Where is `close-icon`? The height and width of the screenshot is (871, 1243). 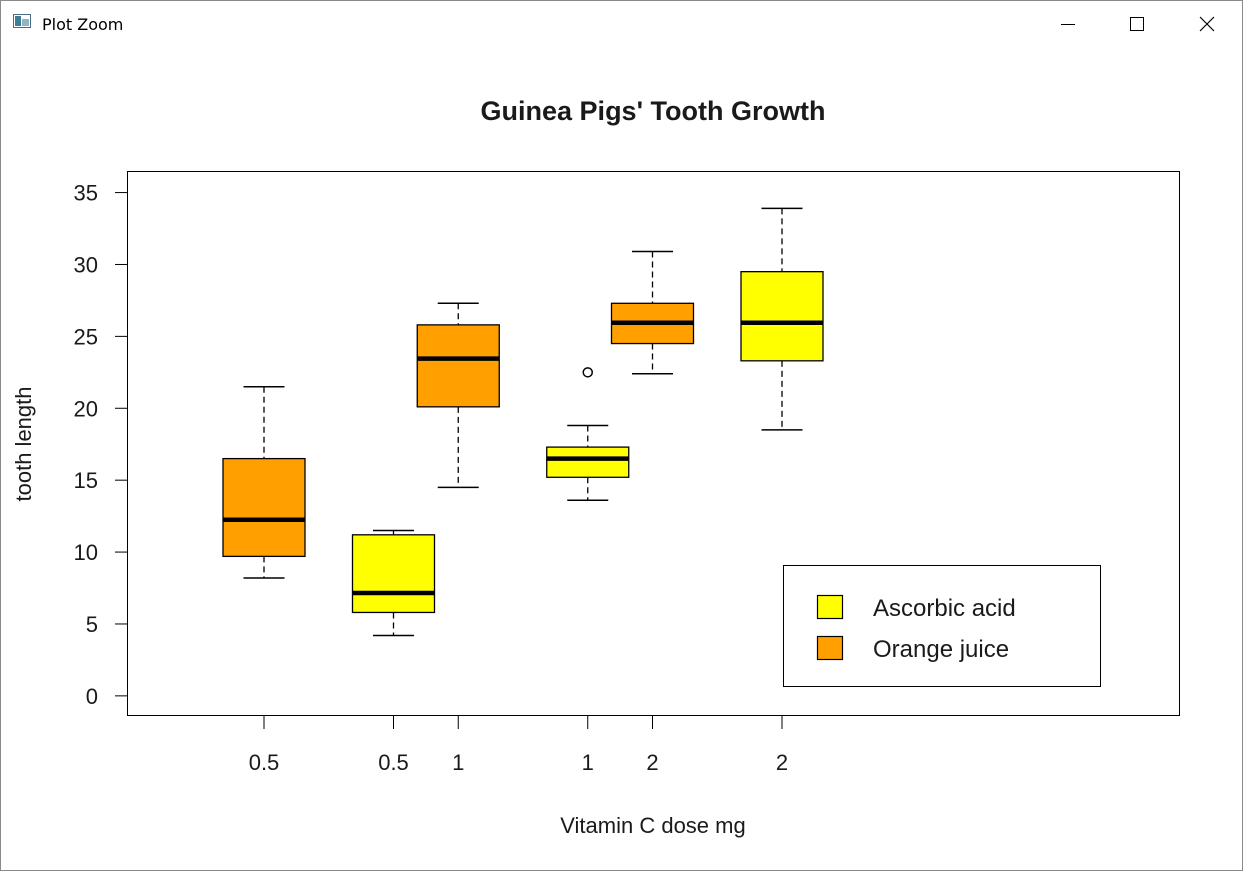 close-icon is located at coordinates (1207, 24).